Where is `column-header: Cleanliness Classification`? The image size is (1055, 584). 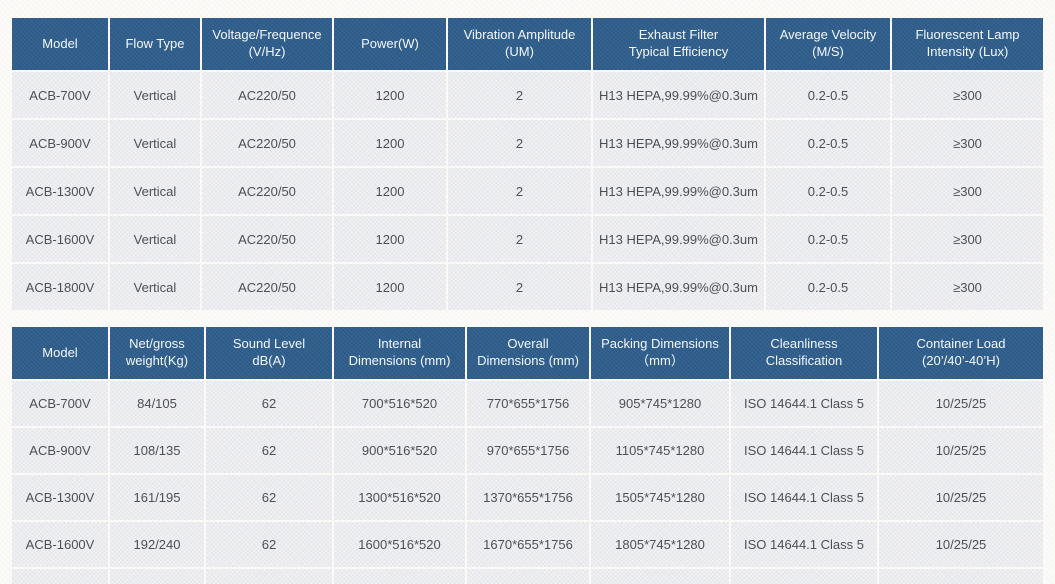 column-header: Cleanliness Classification is located at coordinates (804, 353).